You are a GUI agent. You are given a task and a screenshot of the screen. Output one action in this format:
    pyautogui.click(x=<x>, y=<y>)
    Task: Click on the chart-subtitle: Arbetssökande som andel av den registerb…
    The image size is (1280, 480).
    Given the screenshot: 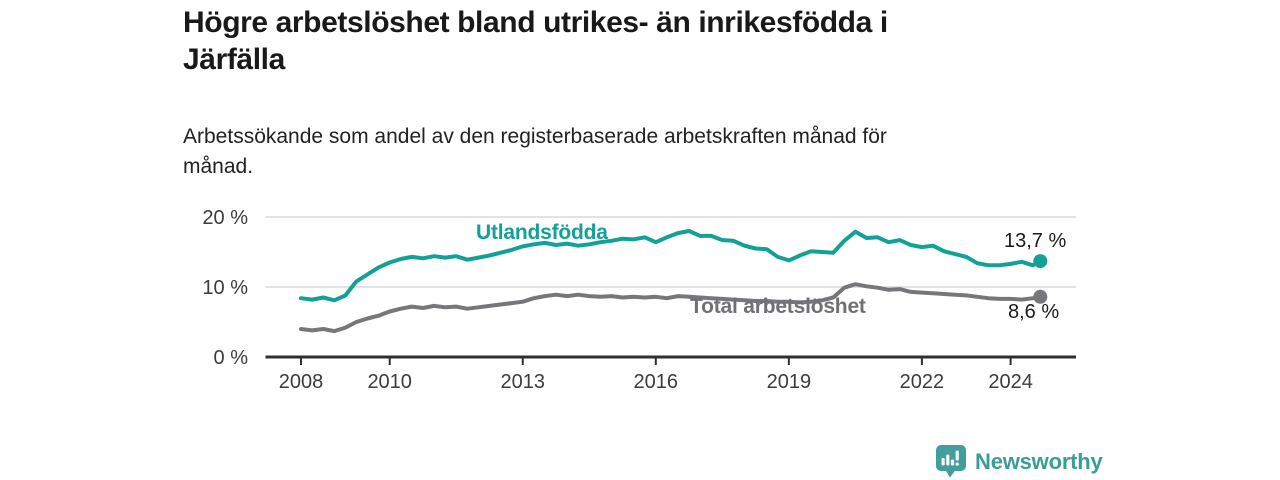 What is the action you would take?
    pyautogui.click(x=535, y=152)
    